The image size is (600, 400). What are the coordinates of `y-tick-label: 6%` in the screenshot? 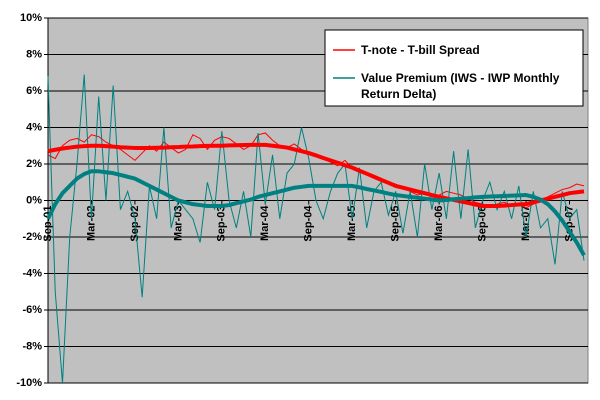 It's located at (34, 91).